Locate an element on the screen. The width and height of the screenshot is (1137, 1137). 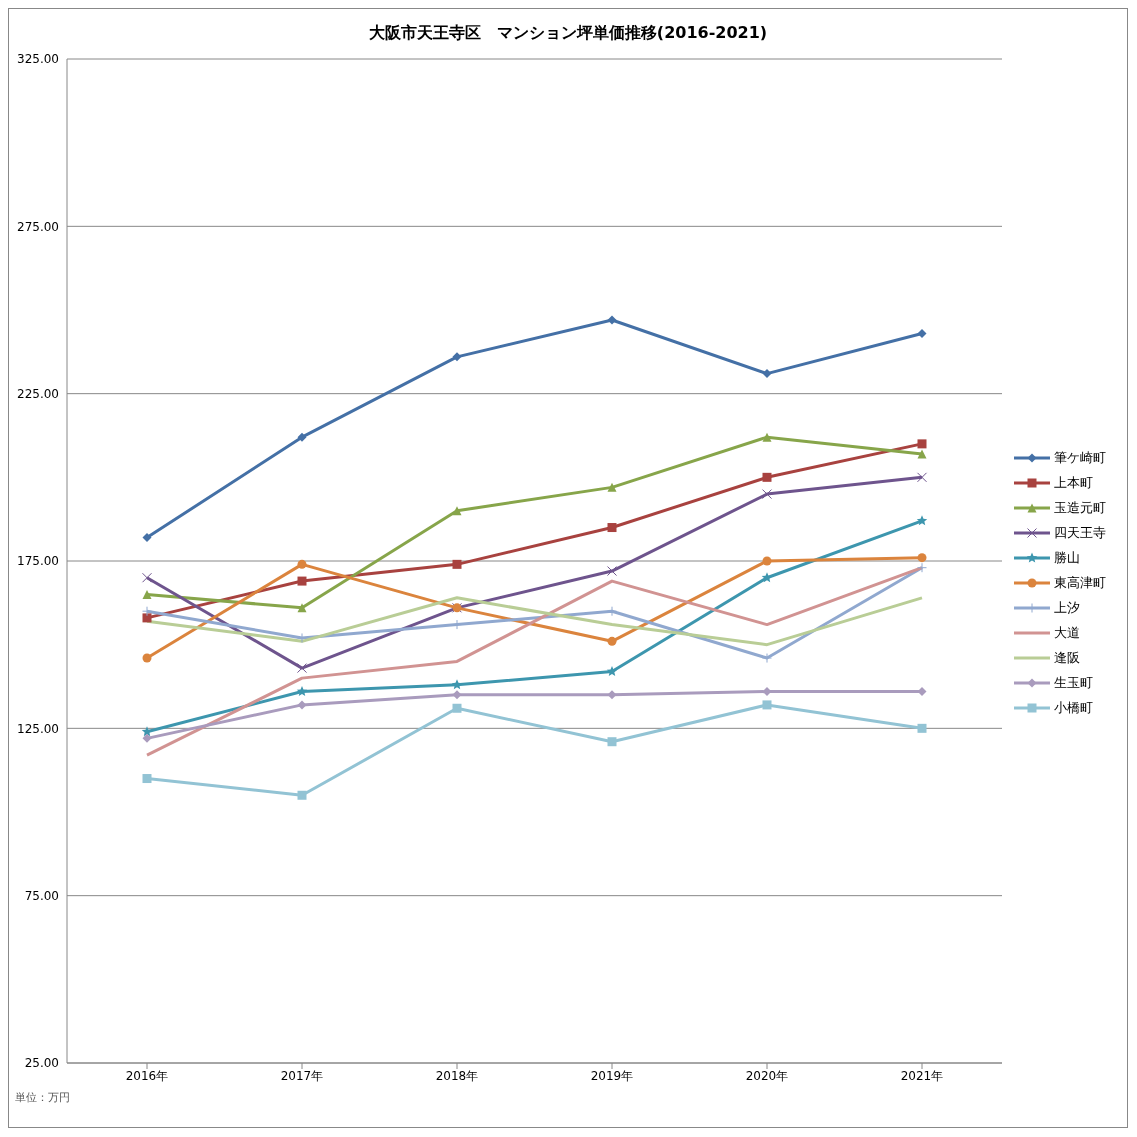
legend-label: 玉造元町 is located at coordinates (1080, 508).